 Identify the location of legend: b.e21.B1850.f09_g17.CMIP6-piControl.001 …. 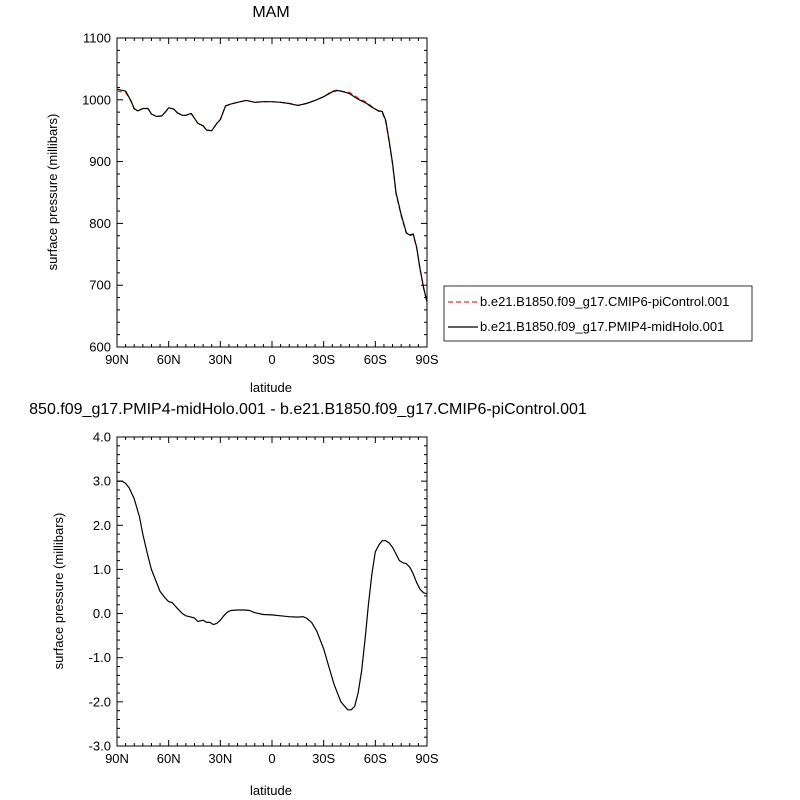
(598, 313).